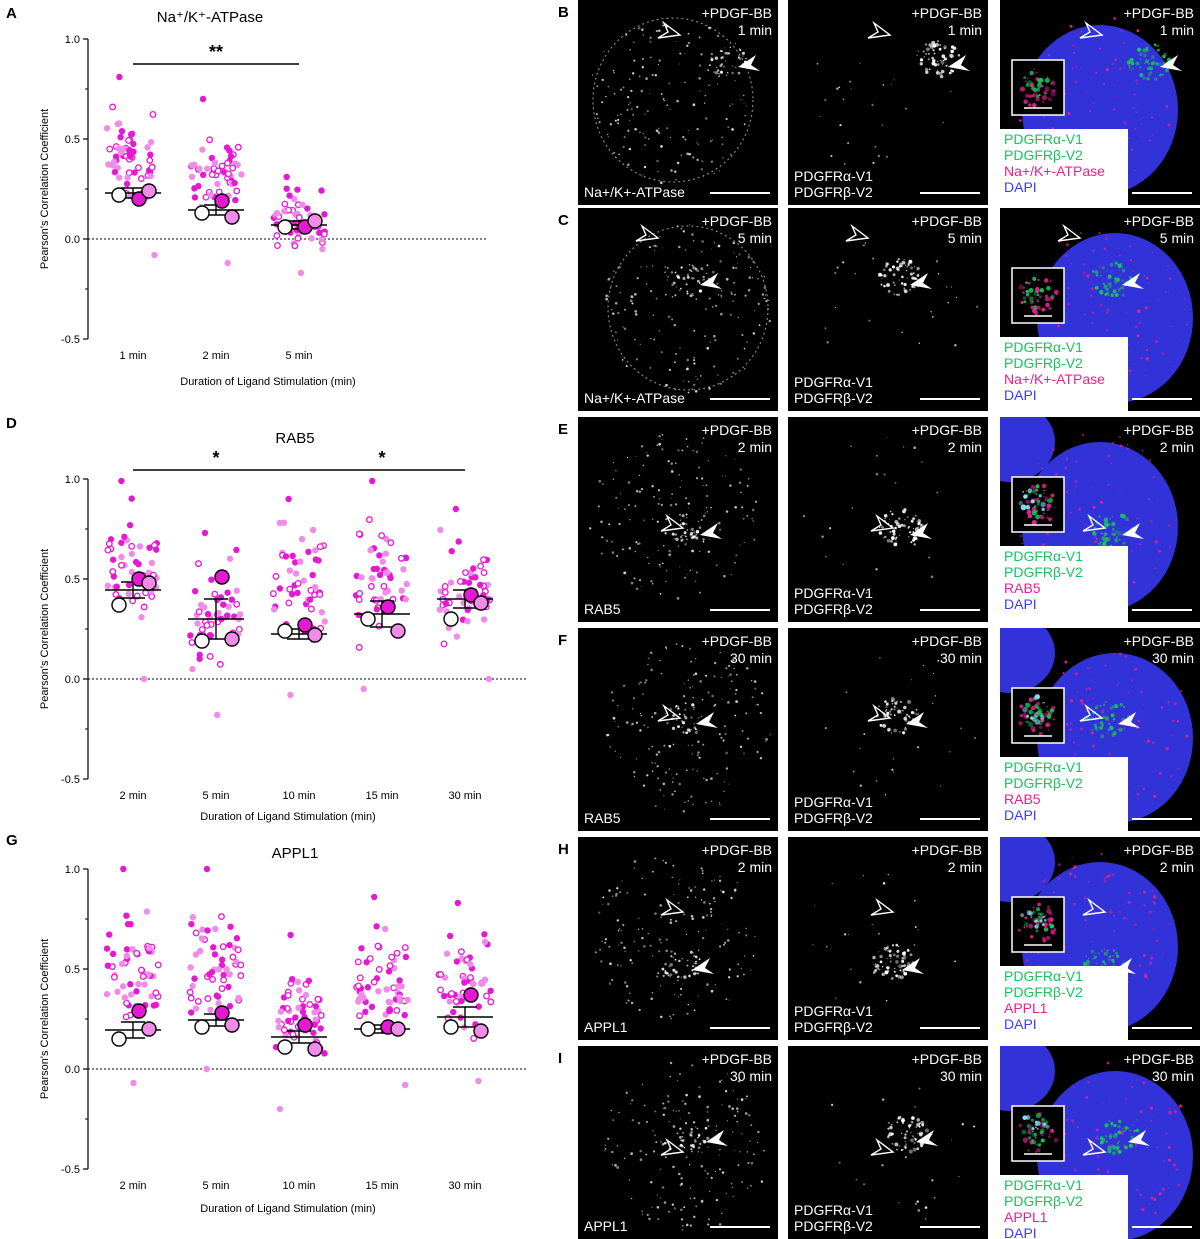 The height and width of the screenshot is (1239, 1200). Describe the element at coordinates (72, 240) in the screenshot. I see `y-tick-label: 0.0` at that location.